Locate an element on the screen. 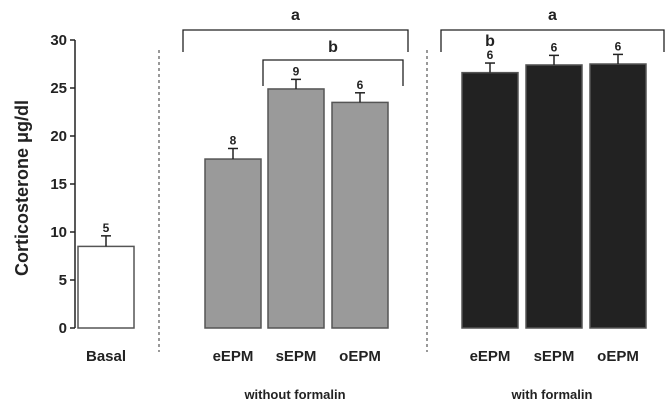 The height and width of the screenshot is (405, 667). n-label: 8 is located at coordinates (233, 140).